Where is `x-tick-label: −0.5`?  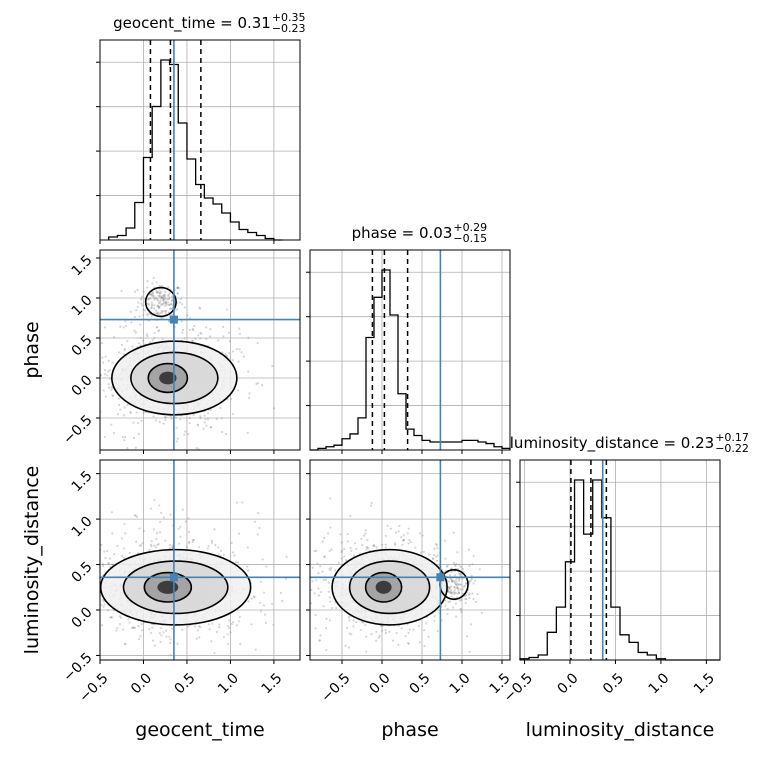 x-tick-label: −0.5 is located at coordinates (335, 687).